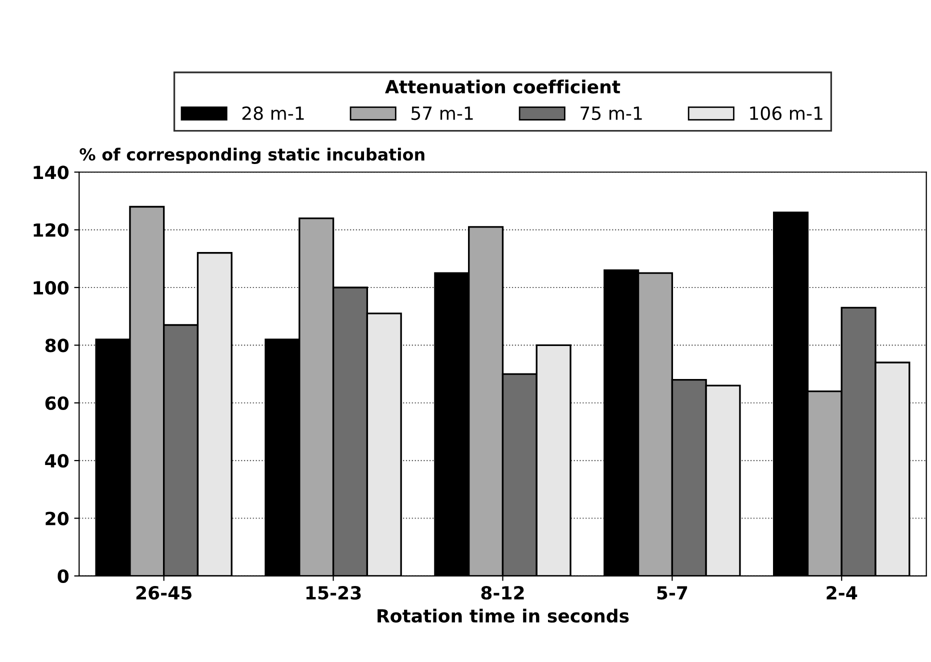 Image resolution: width=931 pixels, height=662 pixels. Describe the element at coordinates (57, 461) in the screenshot. I see `y-tick-label: 40` at that location.